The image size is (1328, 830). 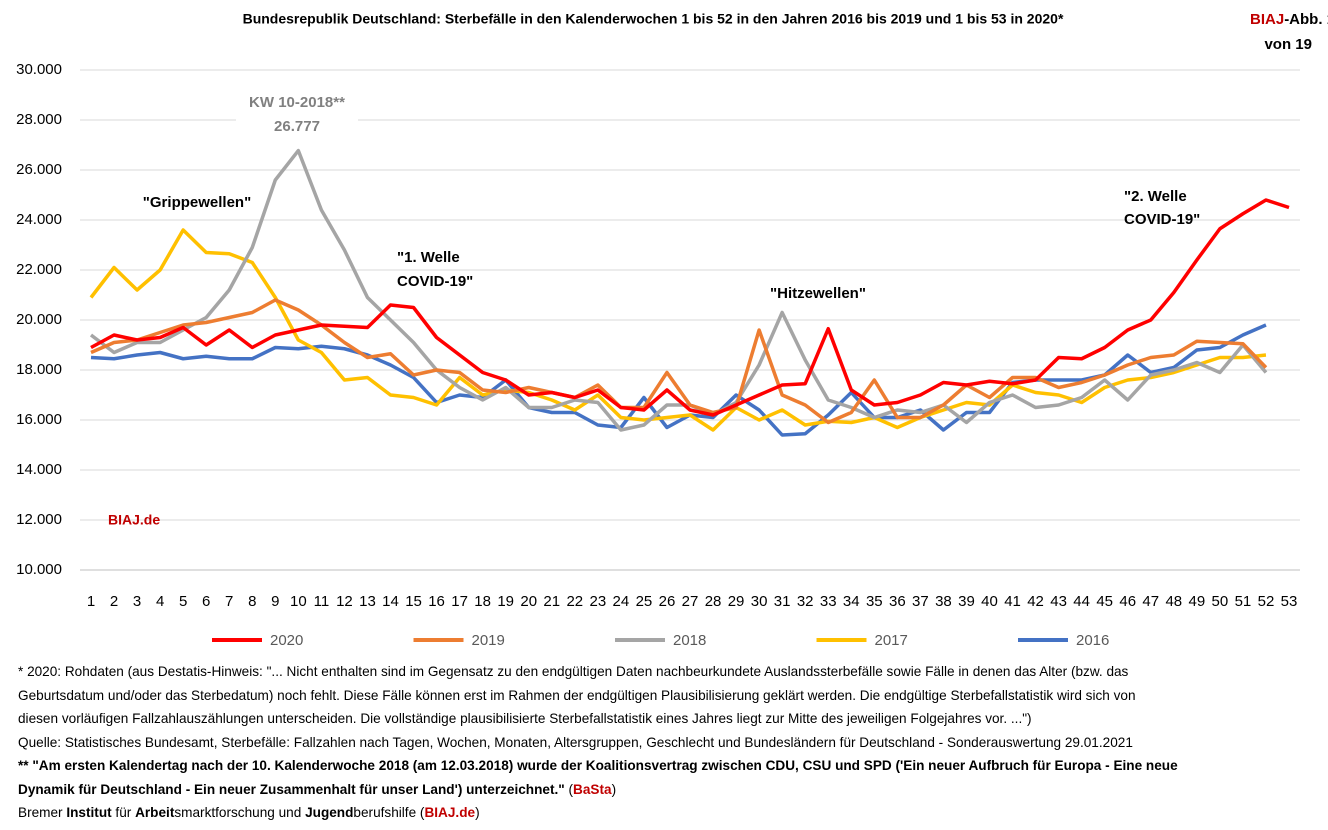 What do you see at coordinates (39, 69) in the screenshot?
I see `y-tick-label: 30.000` at bounding box center [39, 69].